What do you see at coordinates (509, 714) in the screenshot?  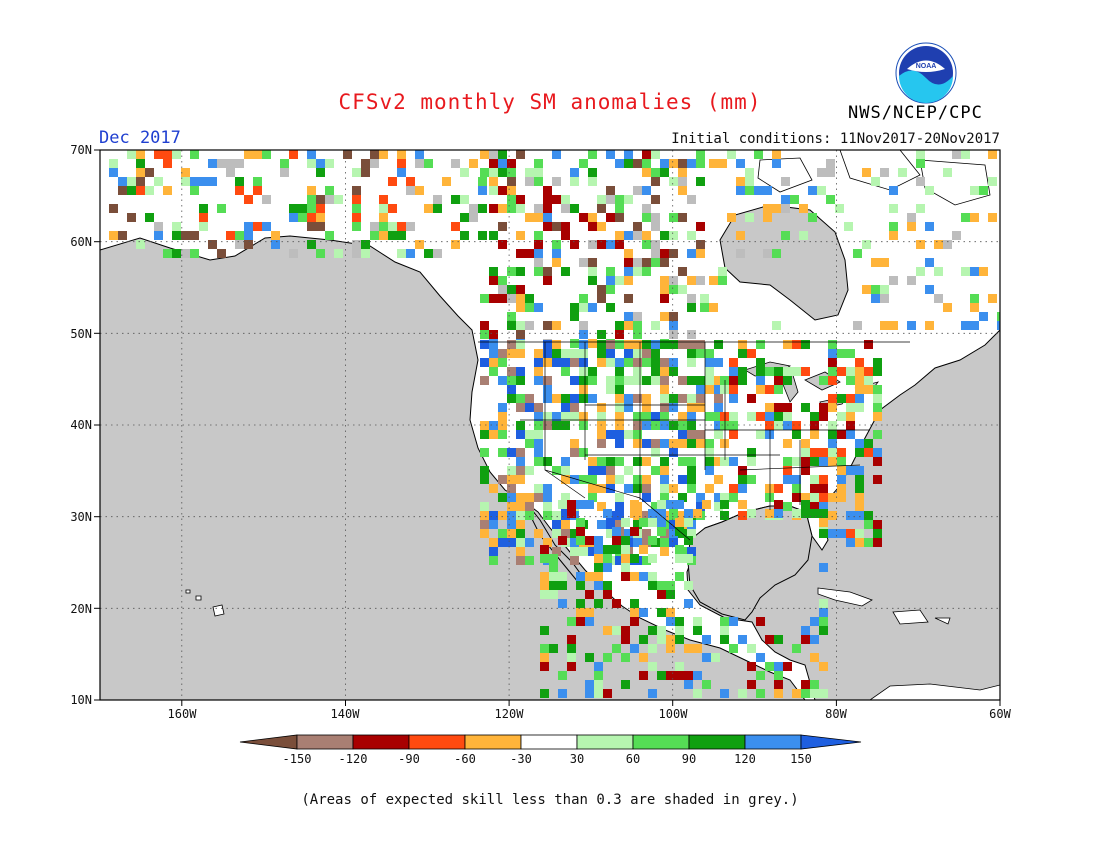 I see `lon-label-120w: 120W` at bounding box center [509, 714].